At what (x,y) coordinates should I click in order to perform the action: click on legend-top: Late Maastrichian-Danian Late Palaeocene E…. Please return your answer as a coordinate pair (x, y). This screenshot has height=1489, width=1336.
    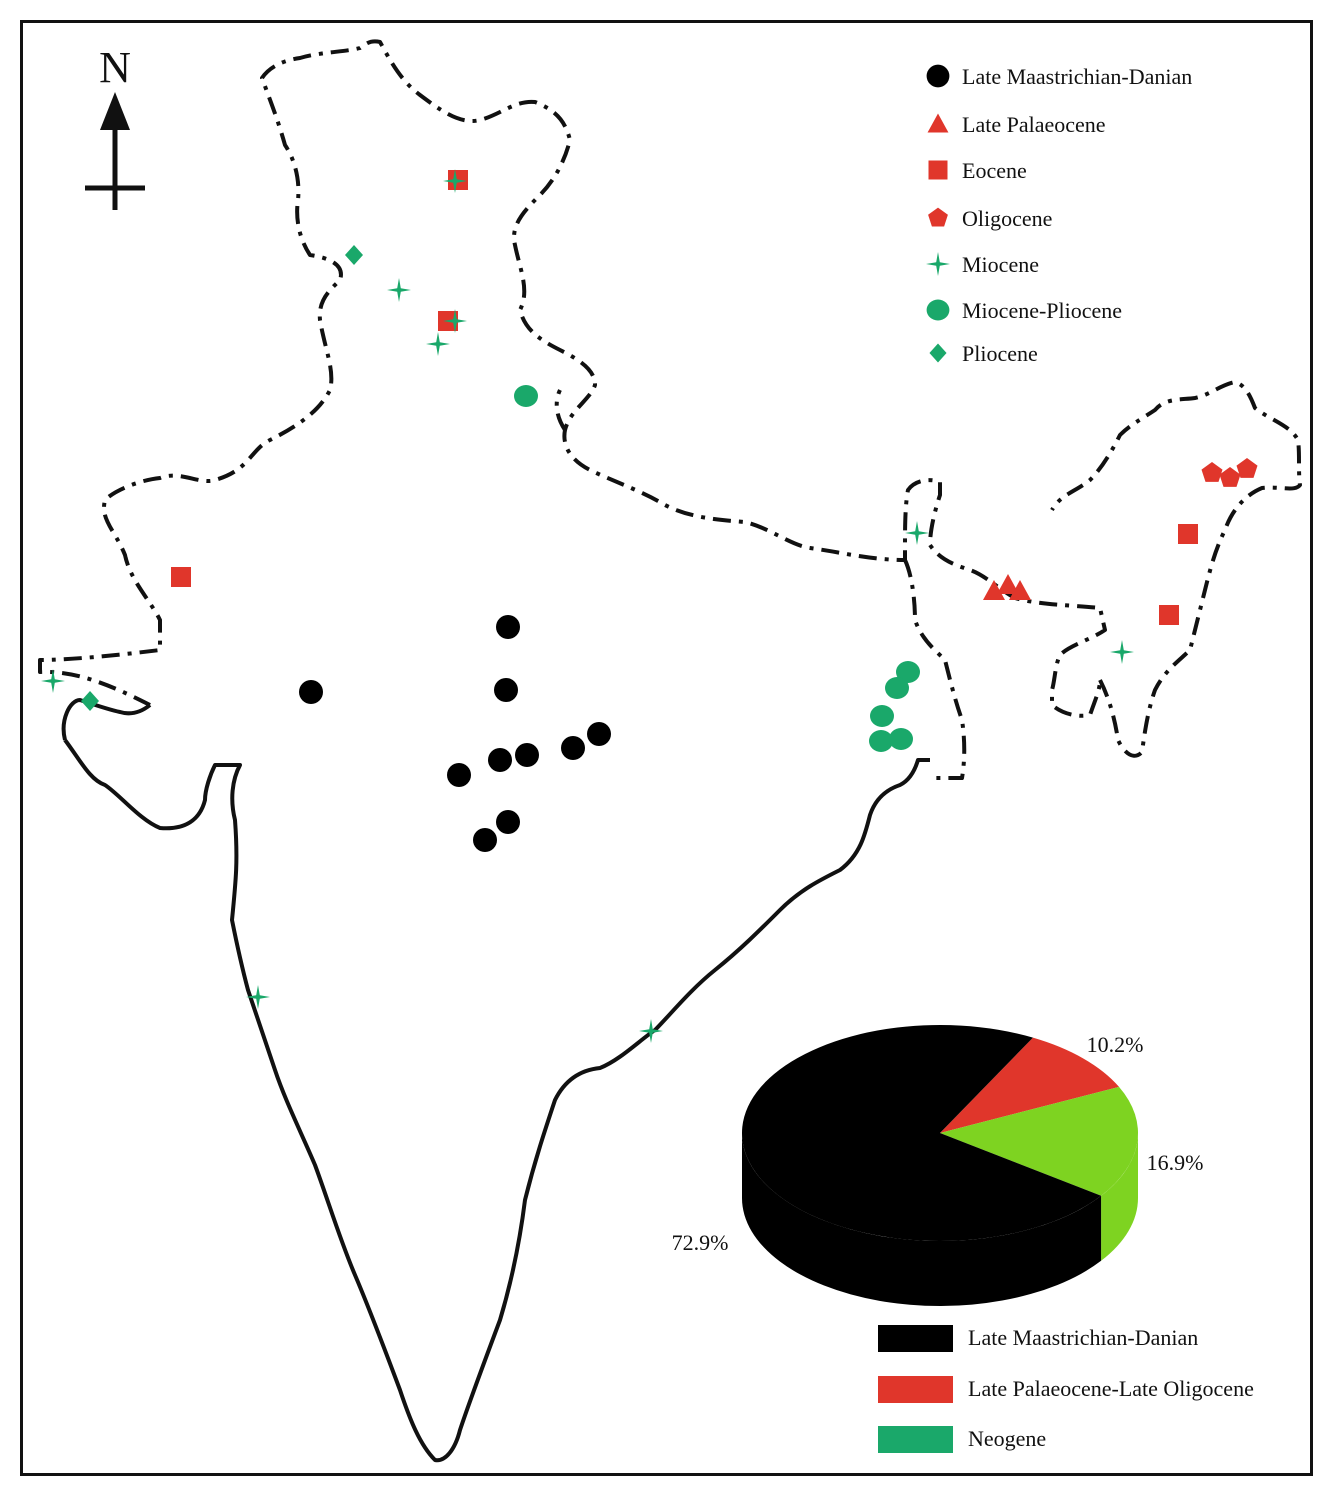
    Looking at the image, I should click on (1059, 215).